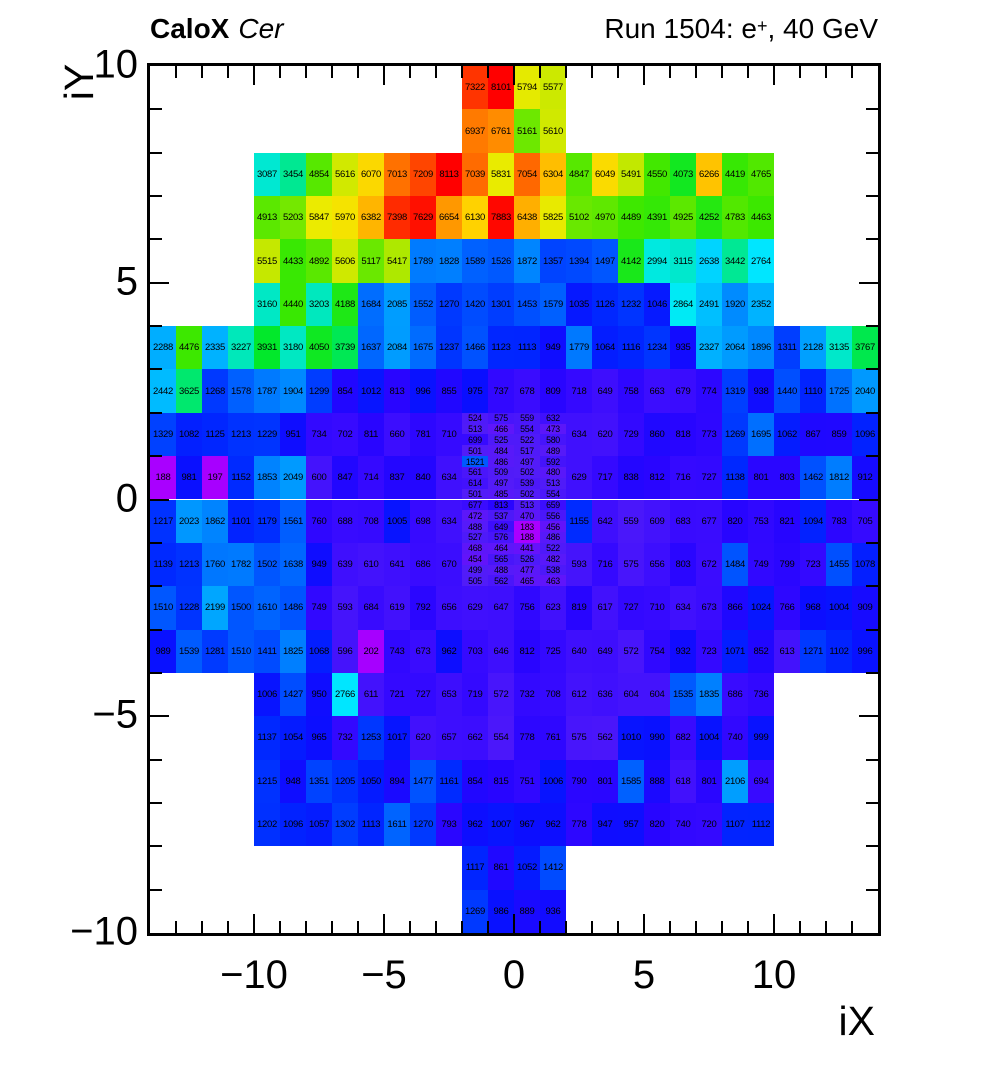 The height and width of the screenshot is (1072, 996). What do you see at coordinates (501, 88) in the screenshot?
I see `heatmap-cell: 8101` at bounding box center [501, 88].